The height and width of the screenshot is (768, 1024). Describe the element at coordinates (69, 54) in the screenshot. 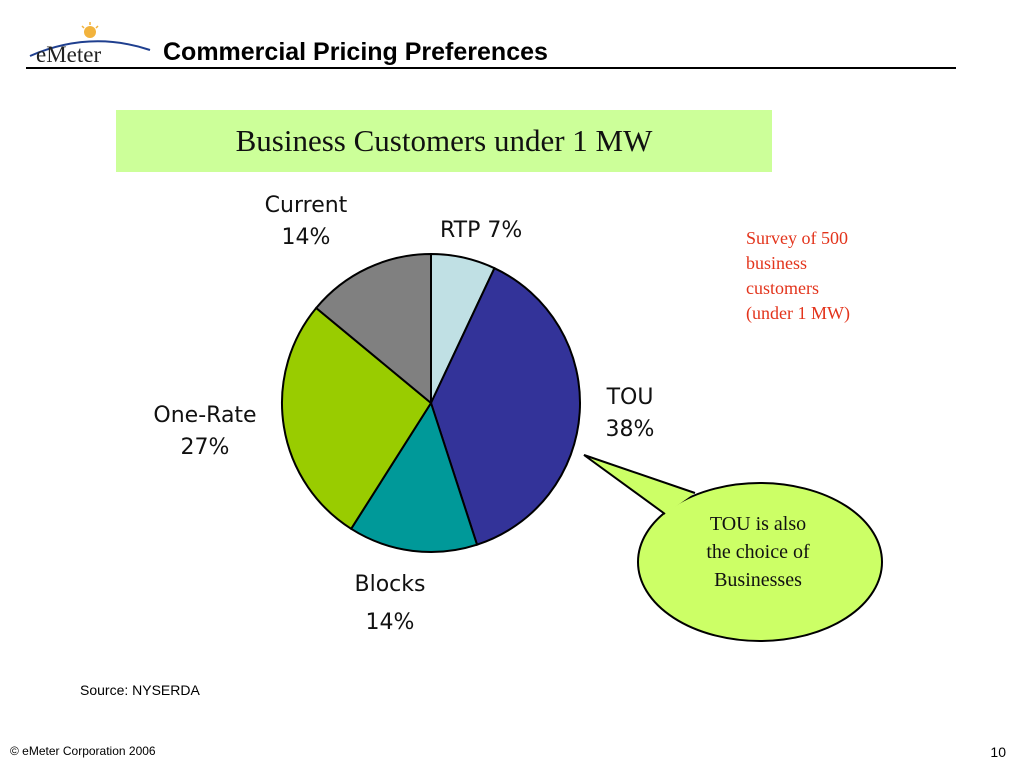

I see `logo-text: eMeter` at that location.